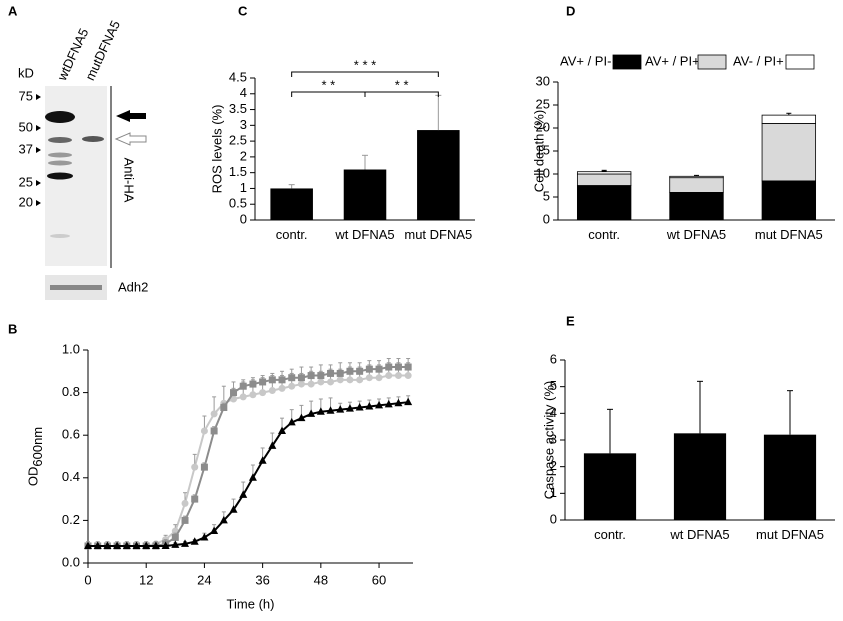 The width and height of the screenshot is (843, 621). What do you see at coordinates (553, 385) in the screenshot?
I see `y-tick-label: 5` at bounding box center [553, 385].